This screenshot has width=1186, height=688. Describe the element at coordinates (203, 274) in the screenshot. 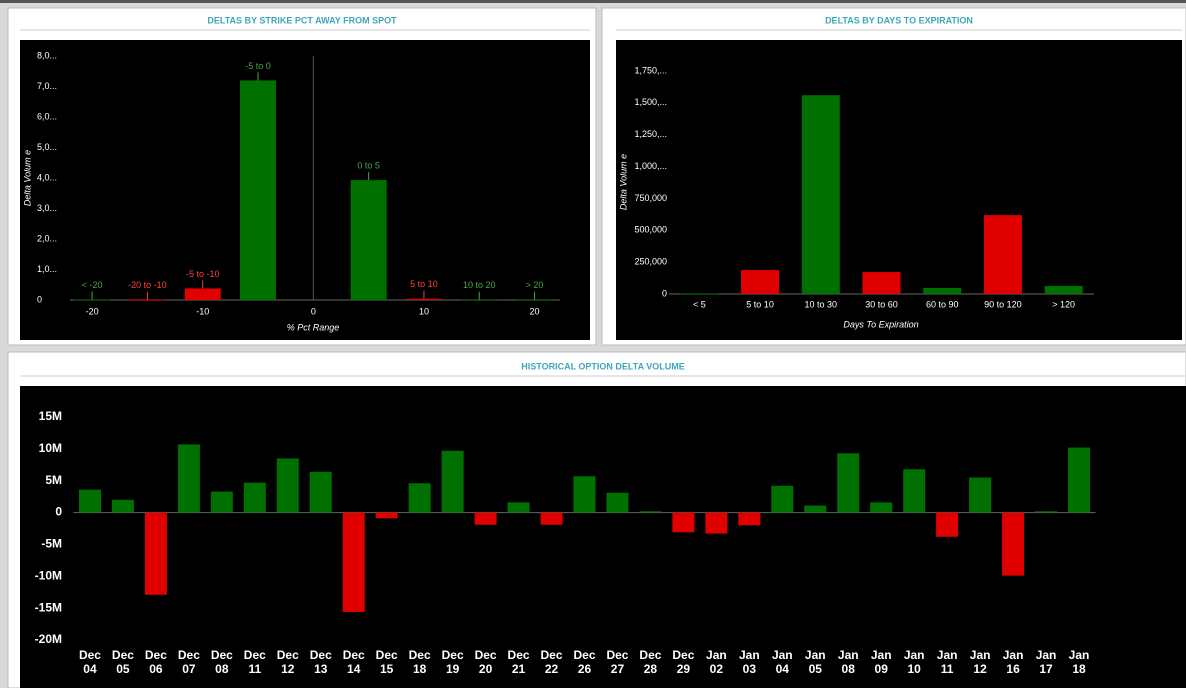

I see `data-label: -5 to -10` at that location.